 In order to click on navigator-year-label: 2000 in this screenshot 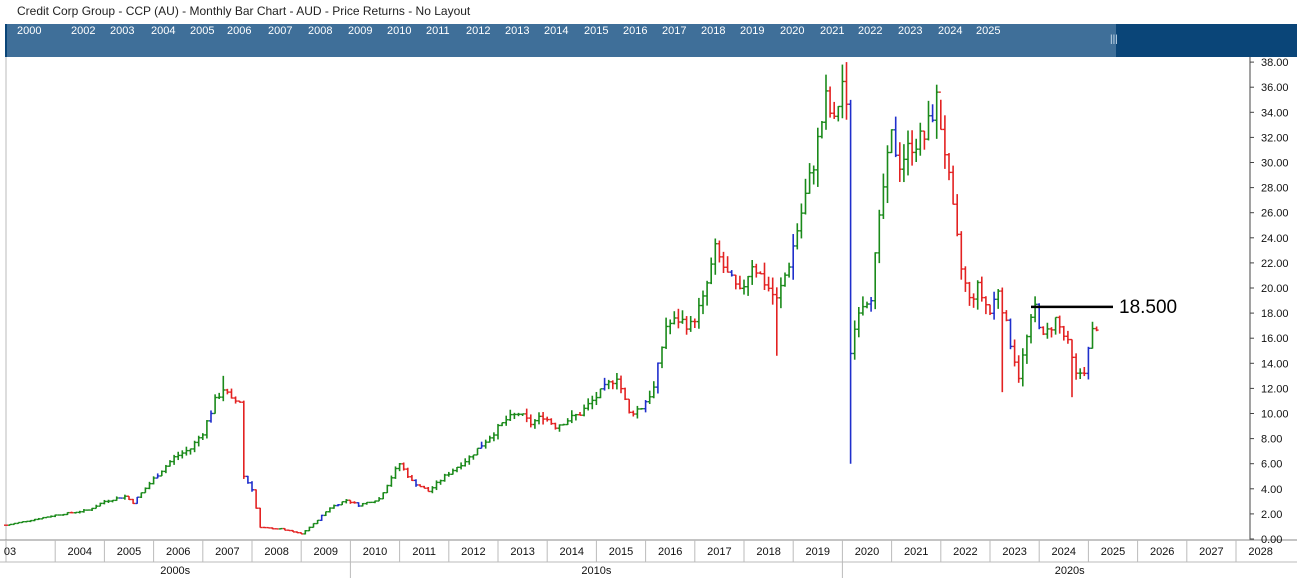, I will do `click(29, 31)`.